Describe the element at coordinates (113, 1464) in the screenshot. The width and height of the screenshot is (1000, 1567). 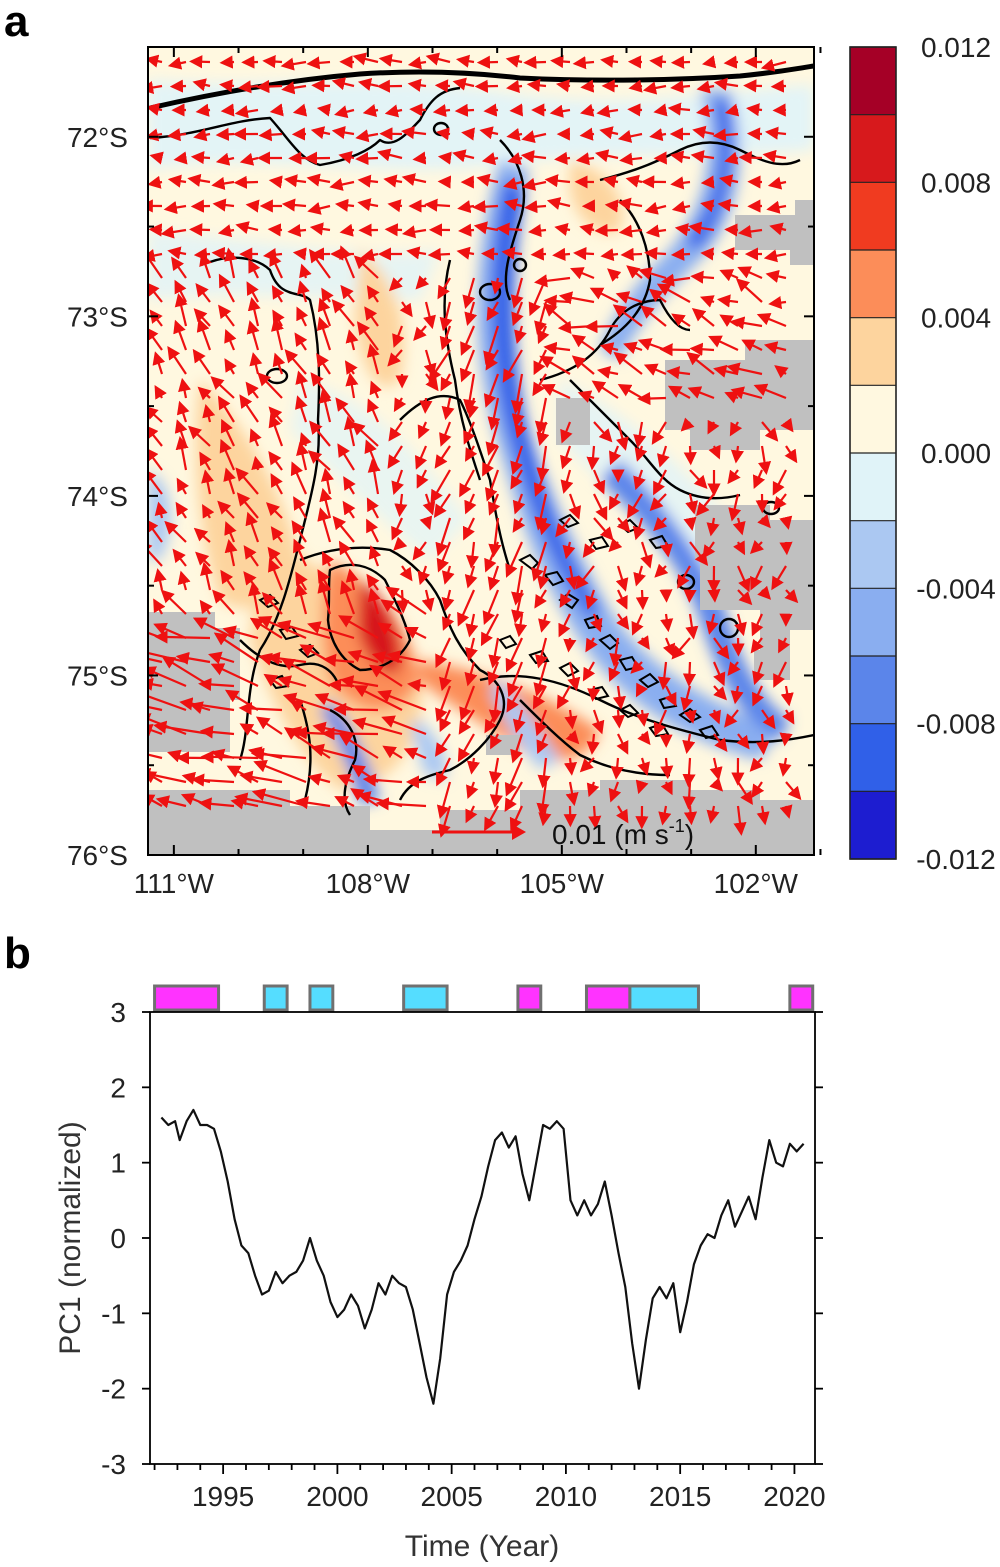
I see `y-tick-label: -3` at that location.